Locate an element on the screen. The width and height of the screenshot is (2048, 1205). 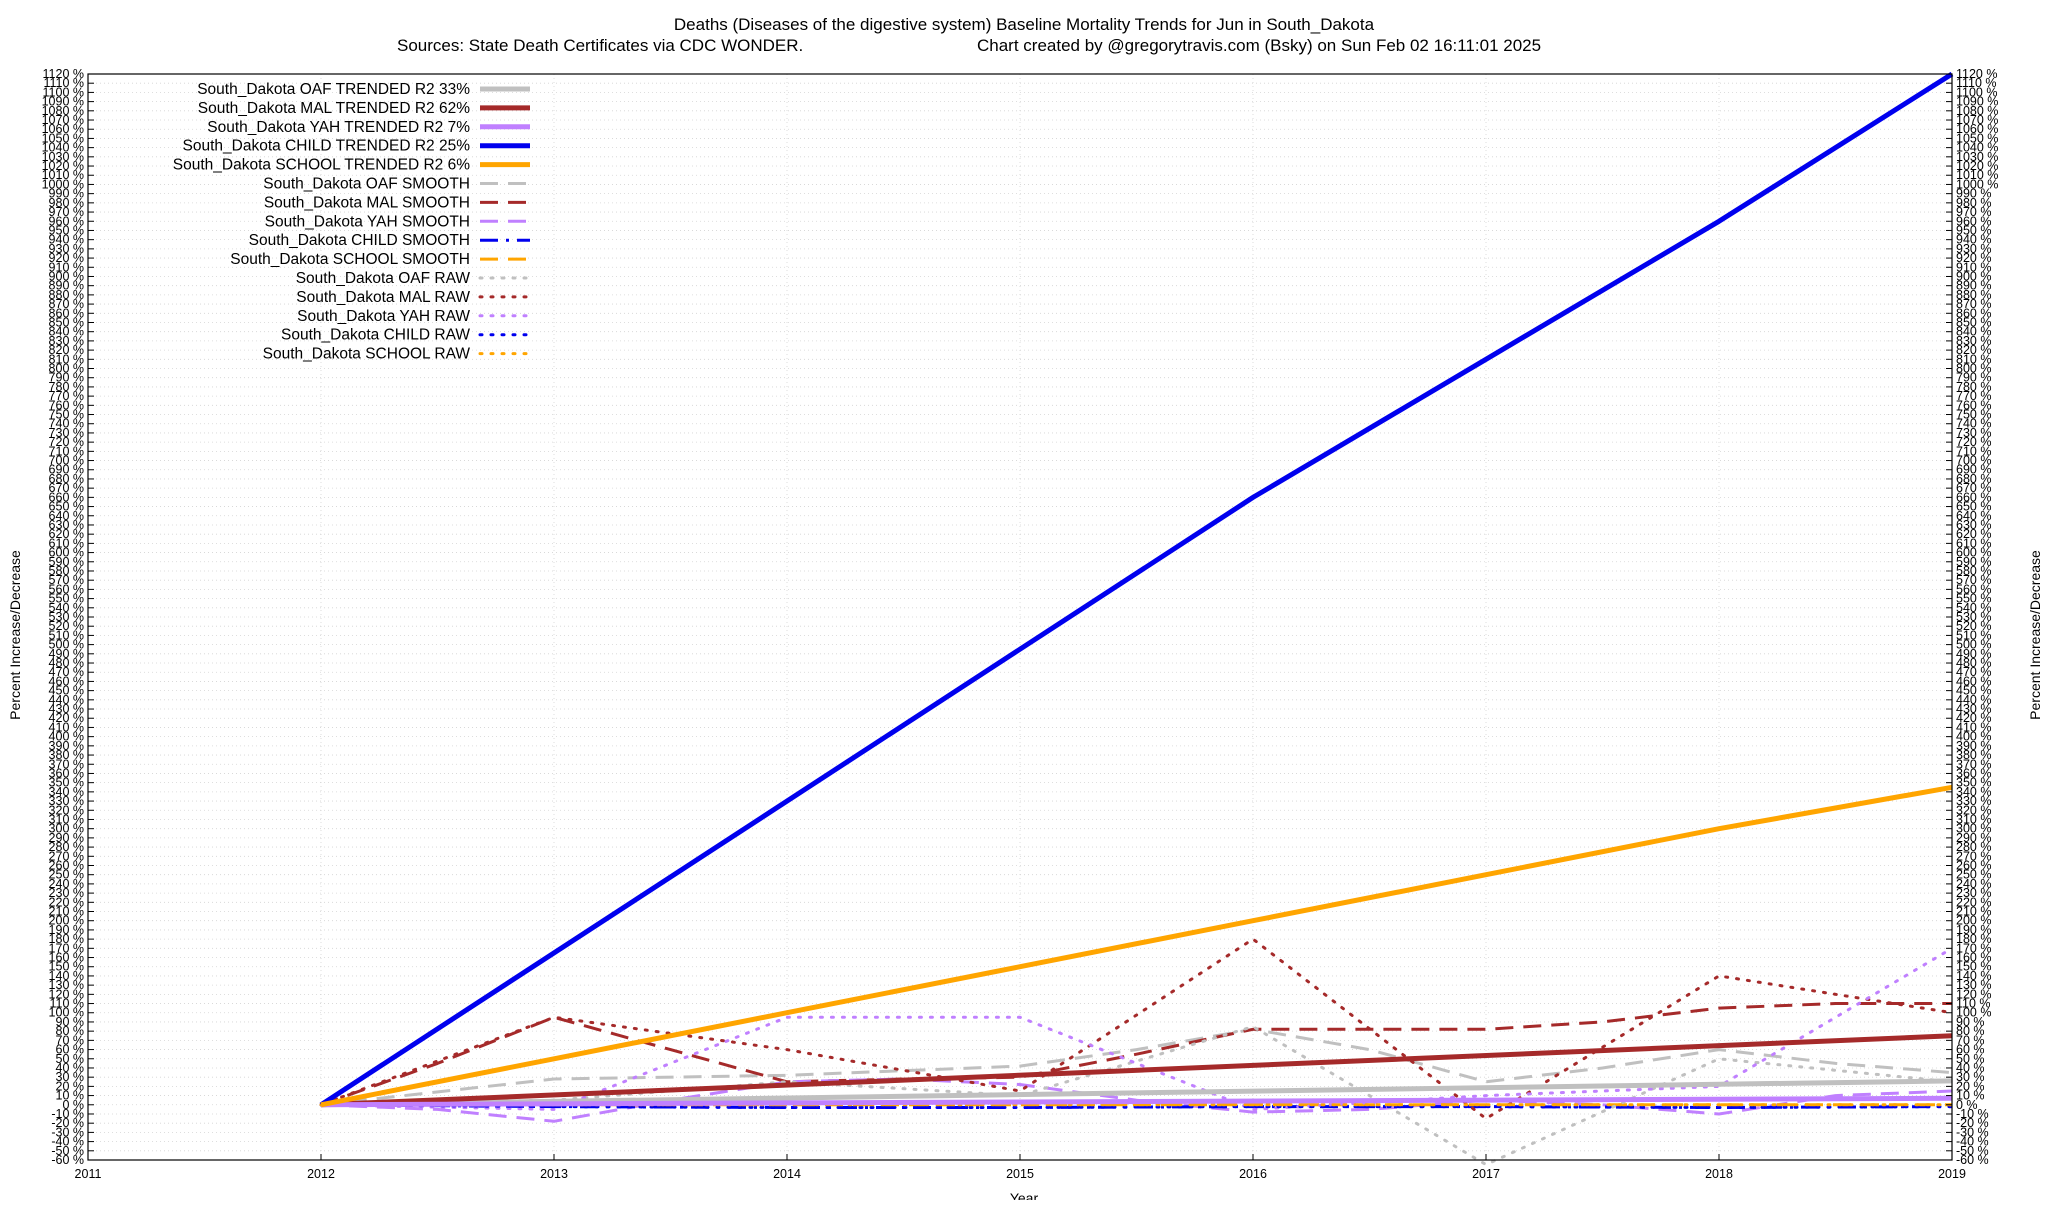
y-tick-label-left: -10 % is located at coordinates (67, 1114).